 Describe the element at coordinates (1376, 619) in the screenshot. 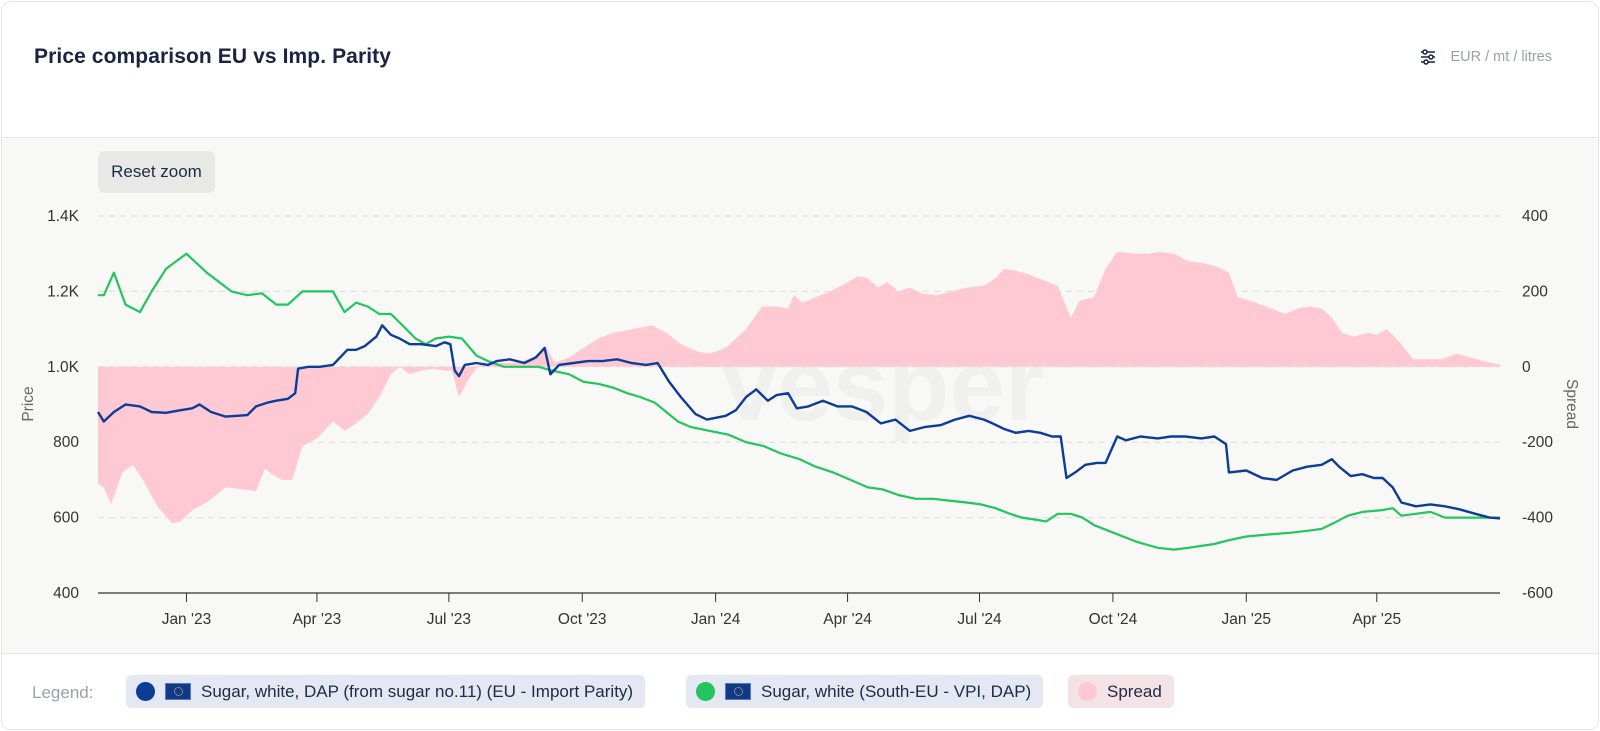

I see `x-tick-label: Apr '25` at that location.